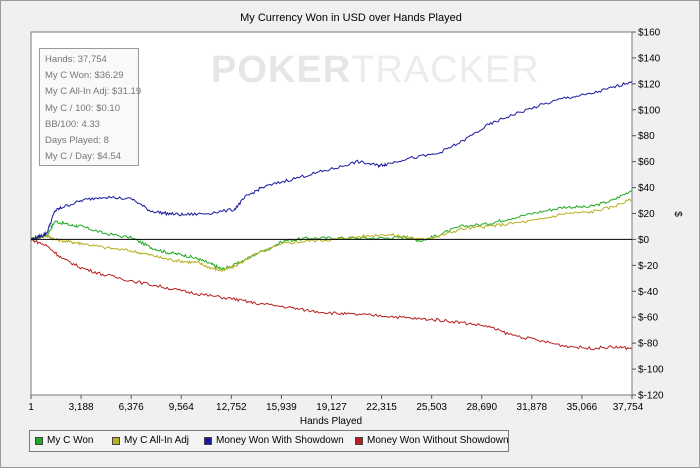 This screenshot has width=700, height=468. Describe the element at coordinates (649, 110) in the screenshot. I see `y-tick-label: $100` at that location.